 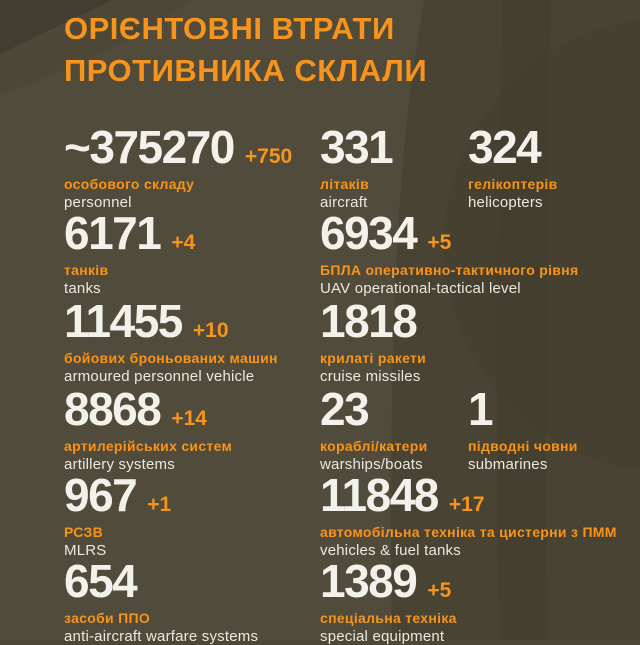 What do you see at coordinates (373, 358) in the screenshot?
I see `stat-label-ua: крилаті ракети` at bounding box center [373, 358].